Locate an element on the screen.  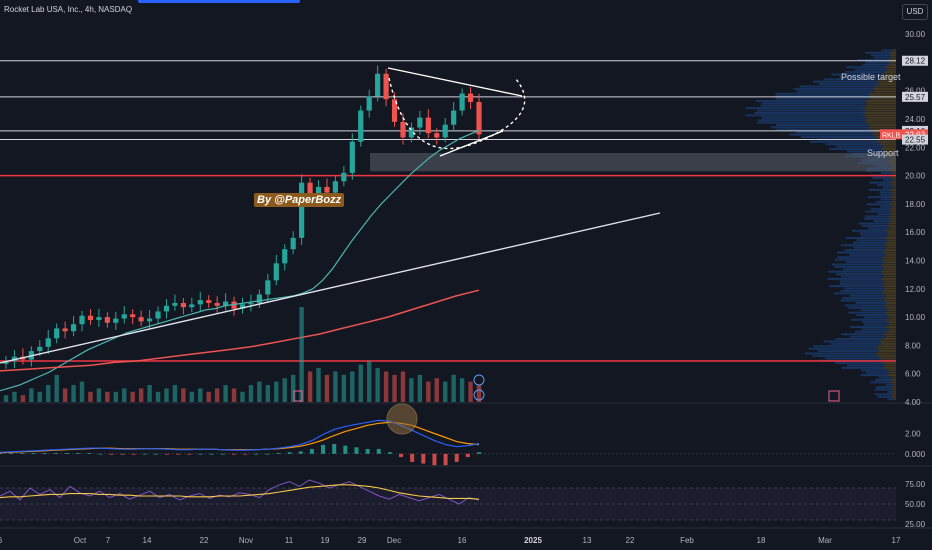
time-tick-label: Mar is located at coordinates (825, 540).